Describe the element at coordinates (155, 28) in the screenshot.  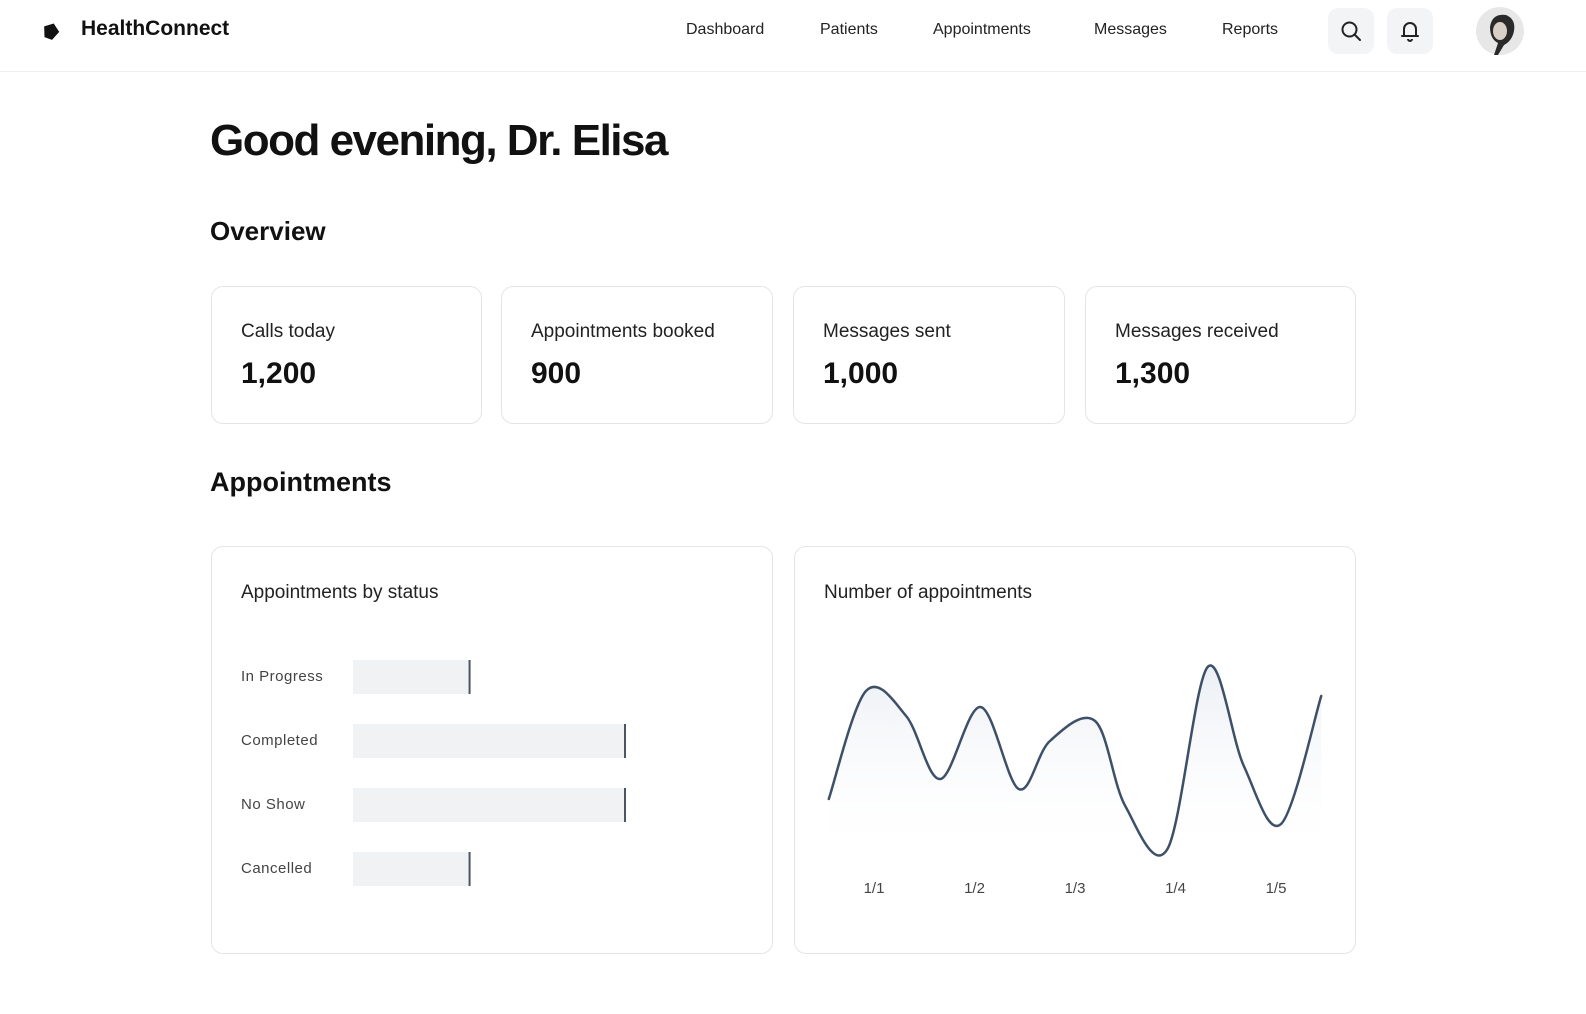
I see `brand: HealthConnect` at that location.